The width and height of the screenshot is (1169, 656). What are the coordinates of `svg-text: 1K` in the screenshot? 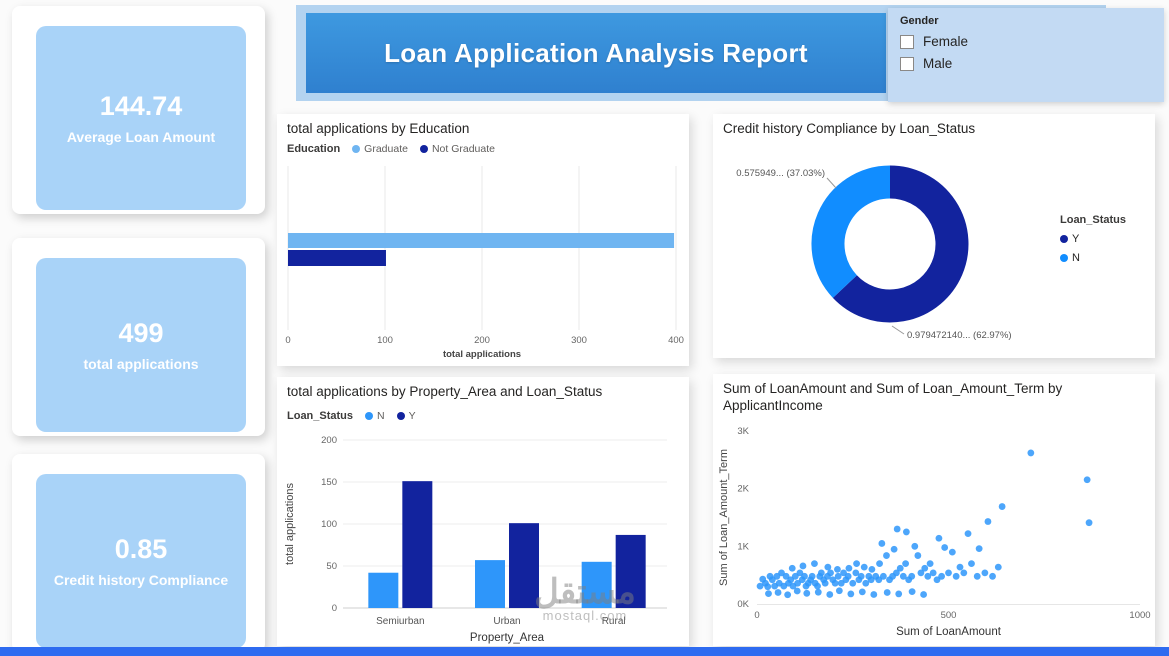 It's located at (743, 546).